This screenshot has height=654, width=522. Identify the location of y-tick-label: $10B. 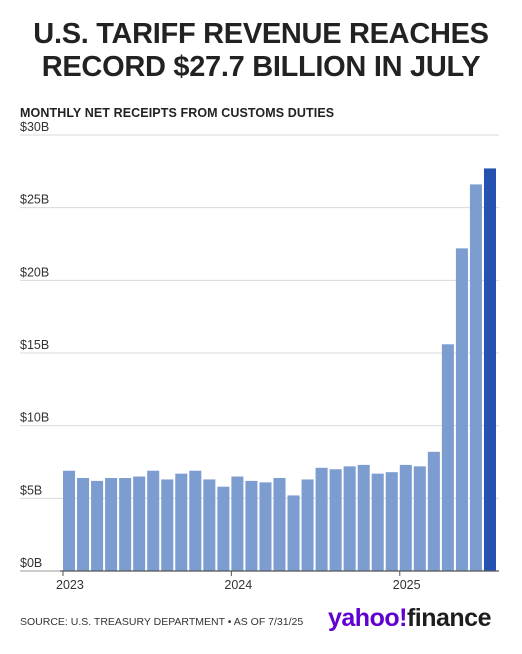
(34, 418).